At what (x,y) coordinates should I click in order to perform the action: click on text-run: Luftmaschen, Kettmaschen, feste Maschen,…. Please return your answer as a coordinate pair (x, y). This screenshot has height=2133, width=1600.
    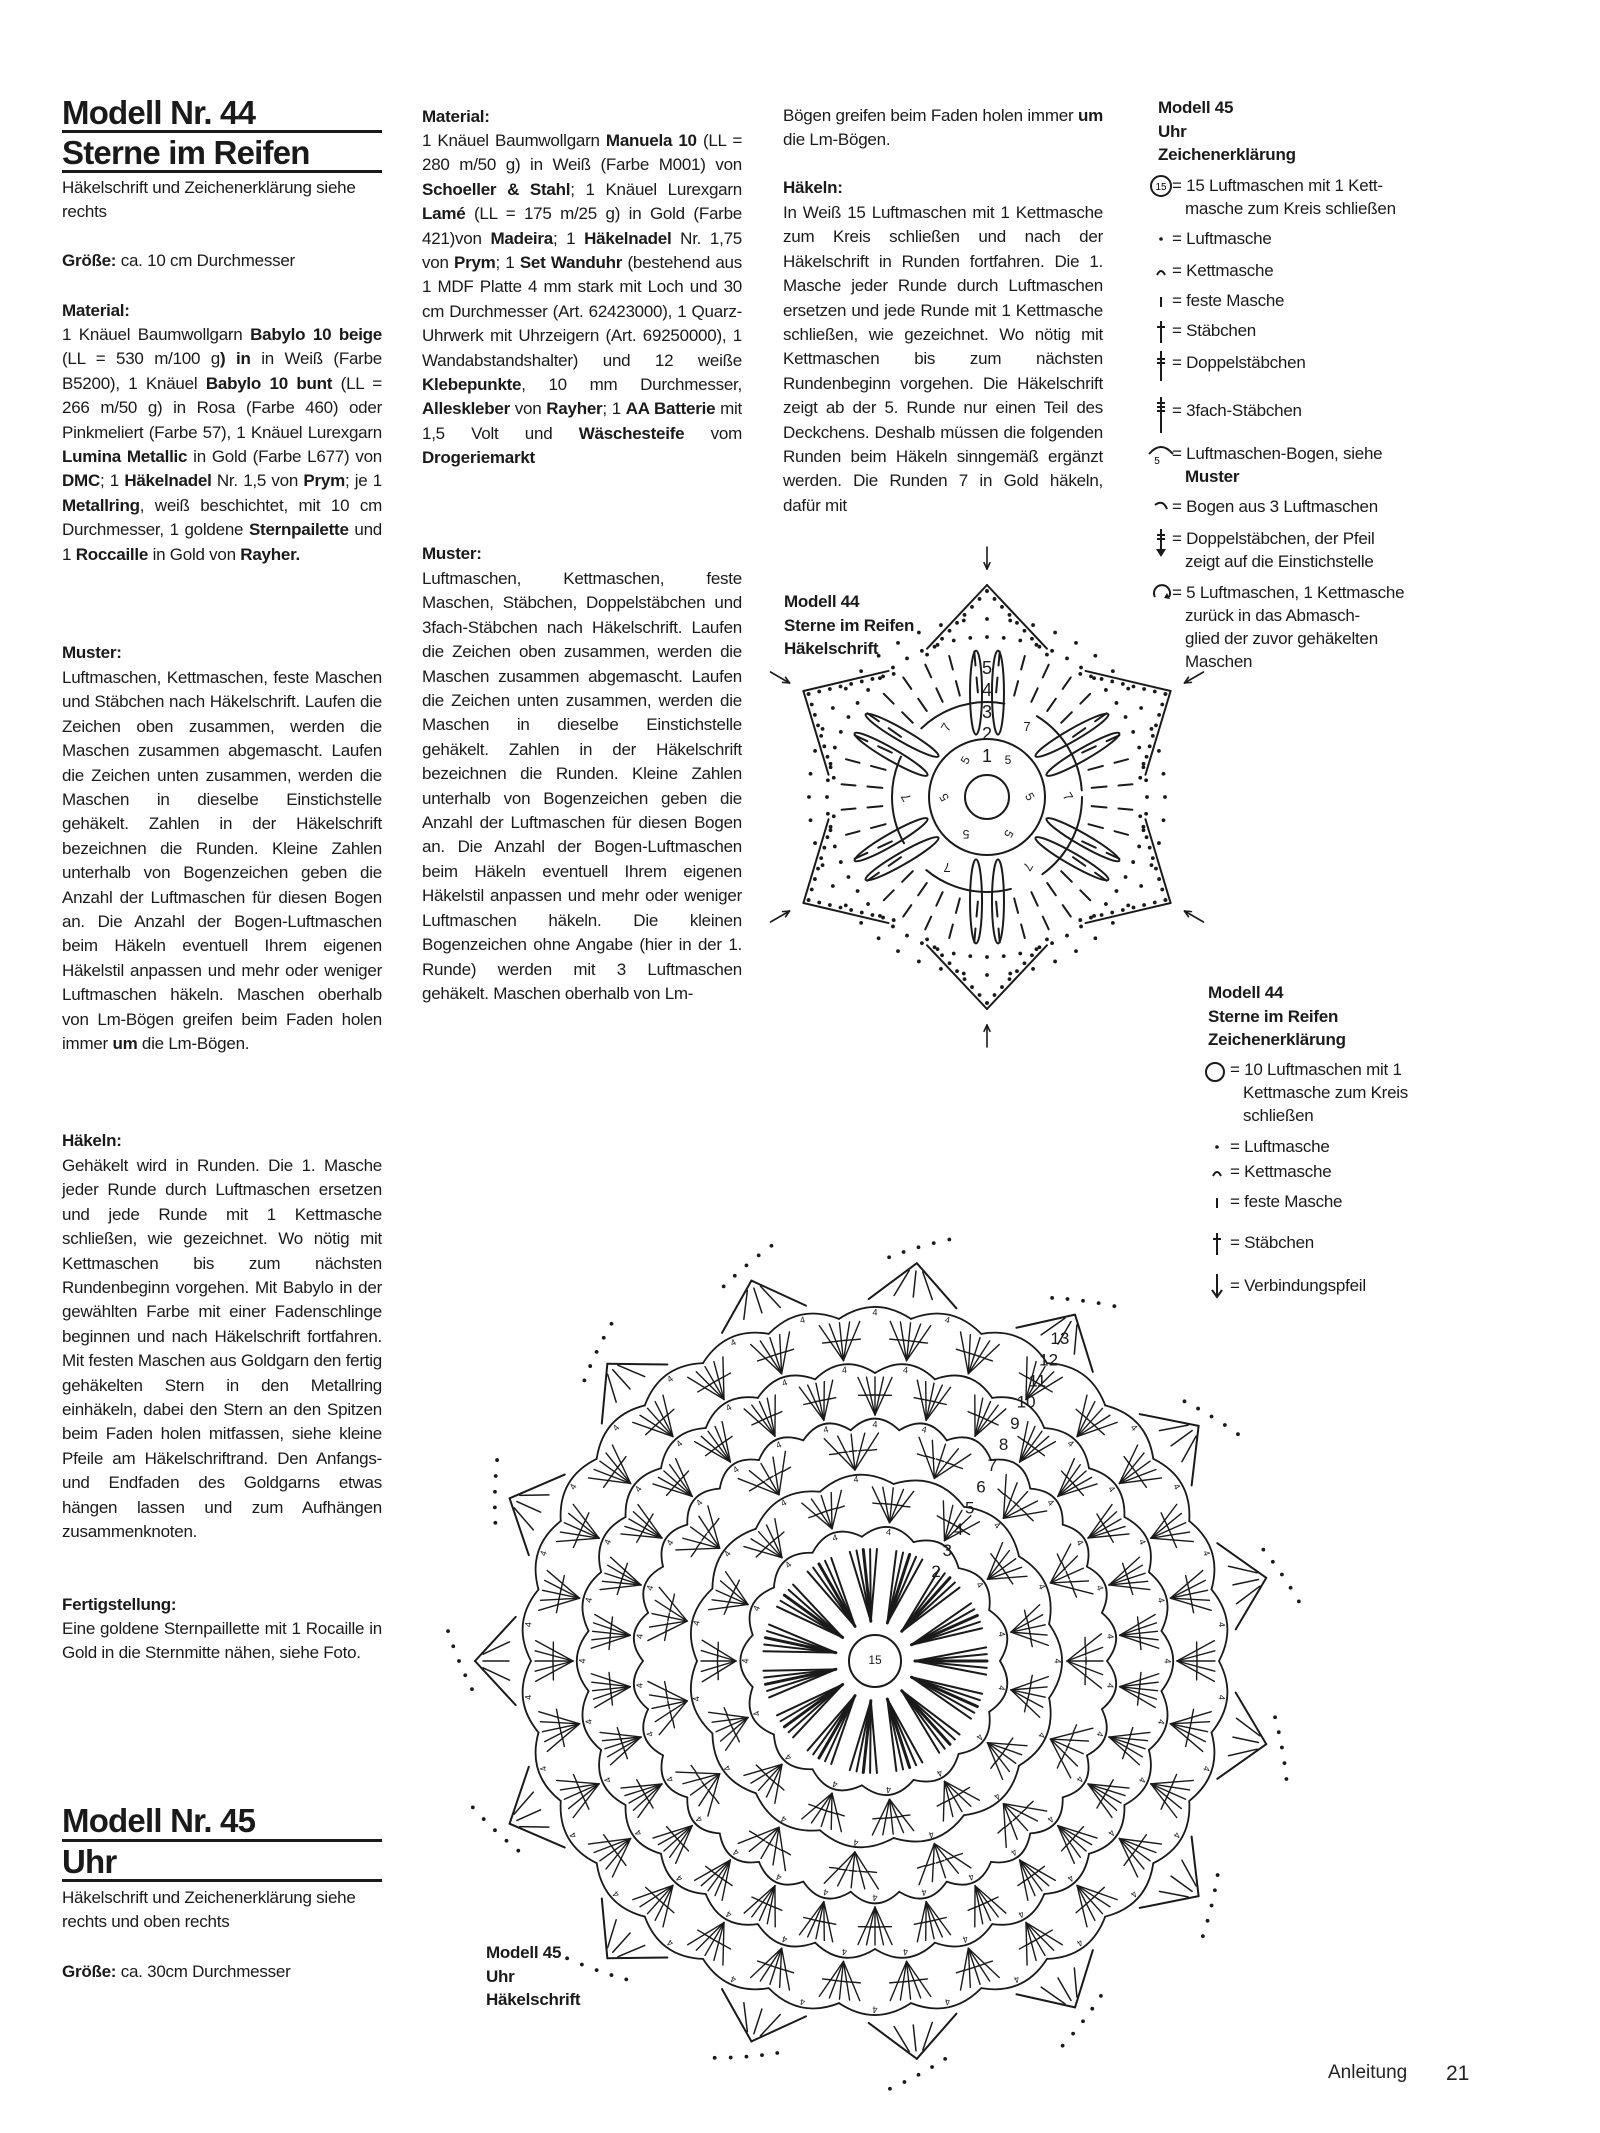
    Looking at the image, I should click on (582, 786).